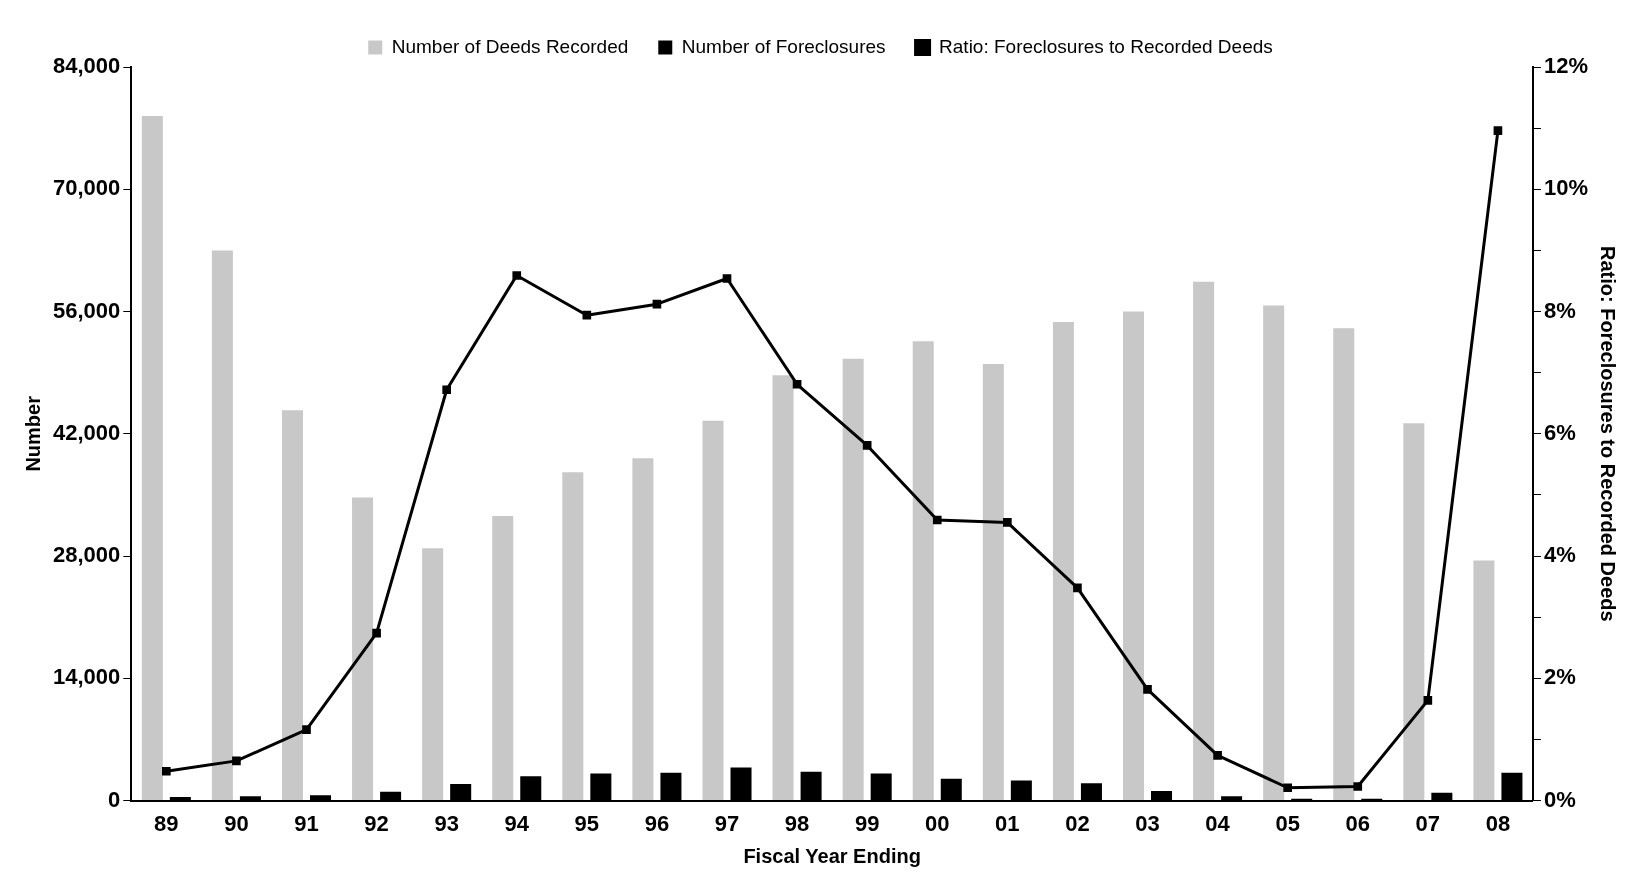  Describe the element at coordinates (1559, 555) in the screenshot. I see `y2-tick-label: 4%` at that location.